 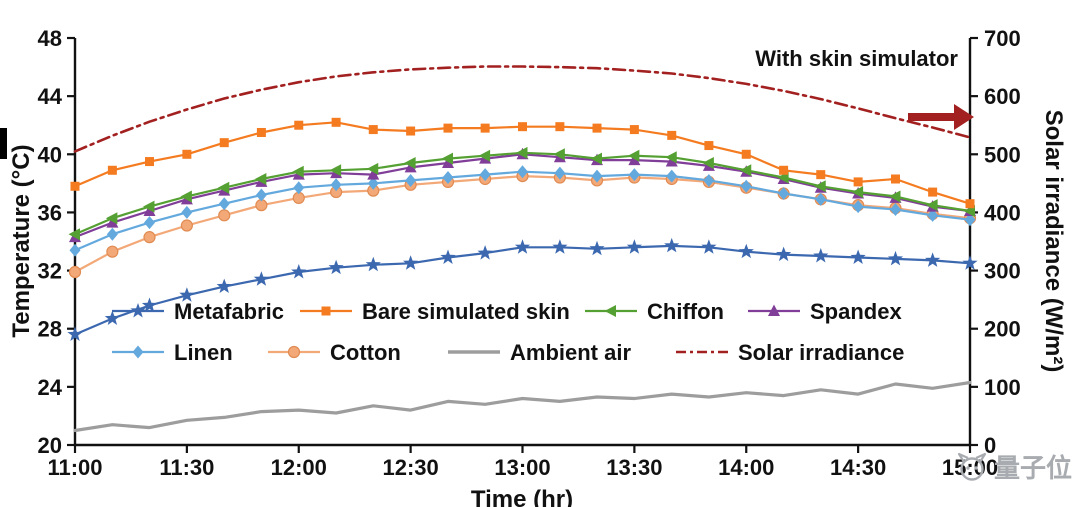 I want to click on series-solar-irradiance, so click(x=522, y=109).